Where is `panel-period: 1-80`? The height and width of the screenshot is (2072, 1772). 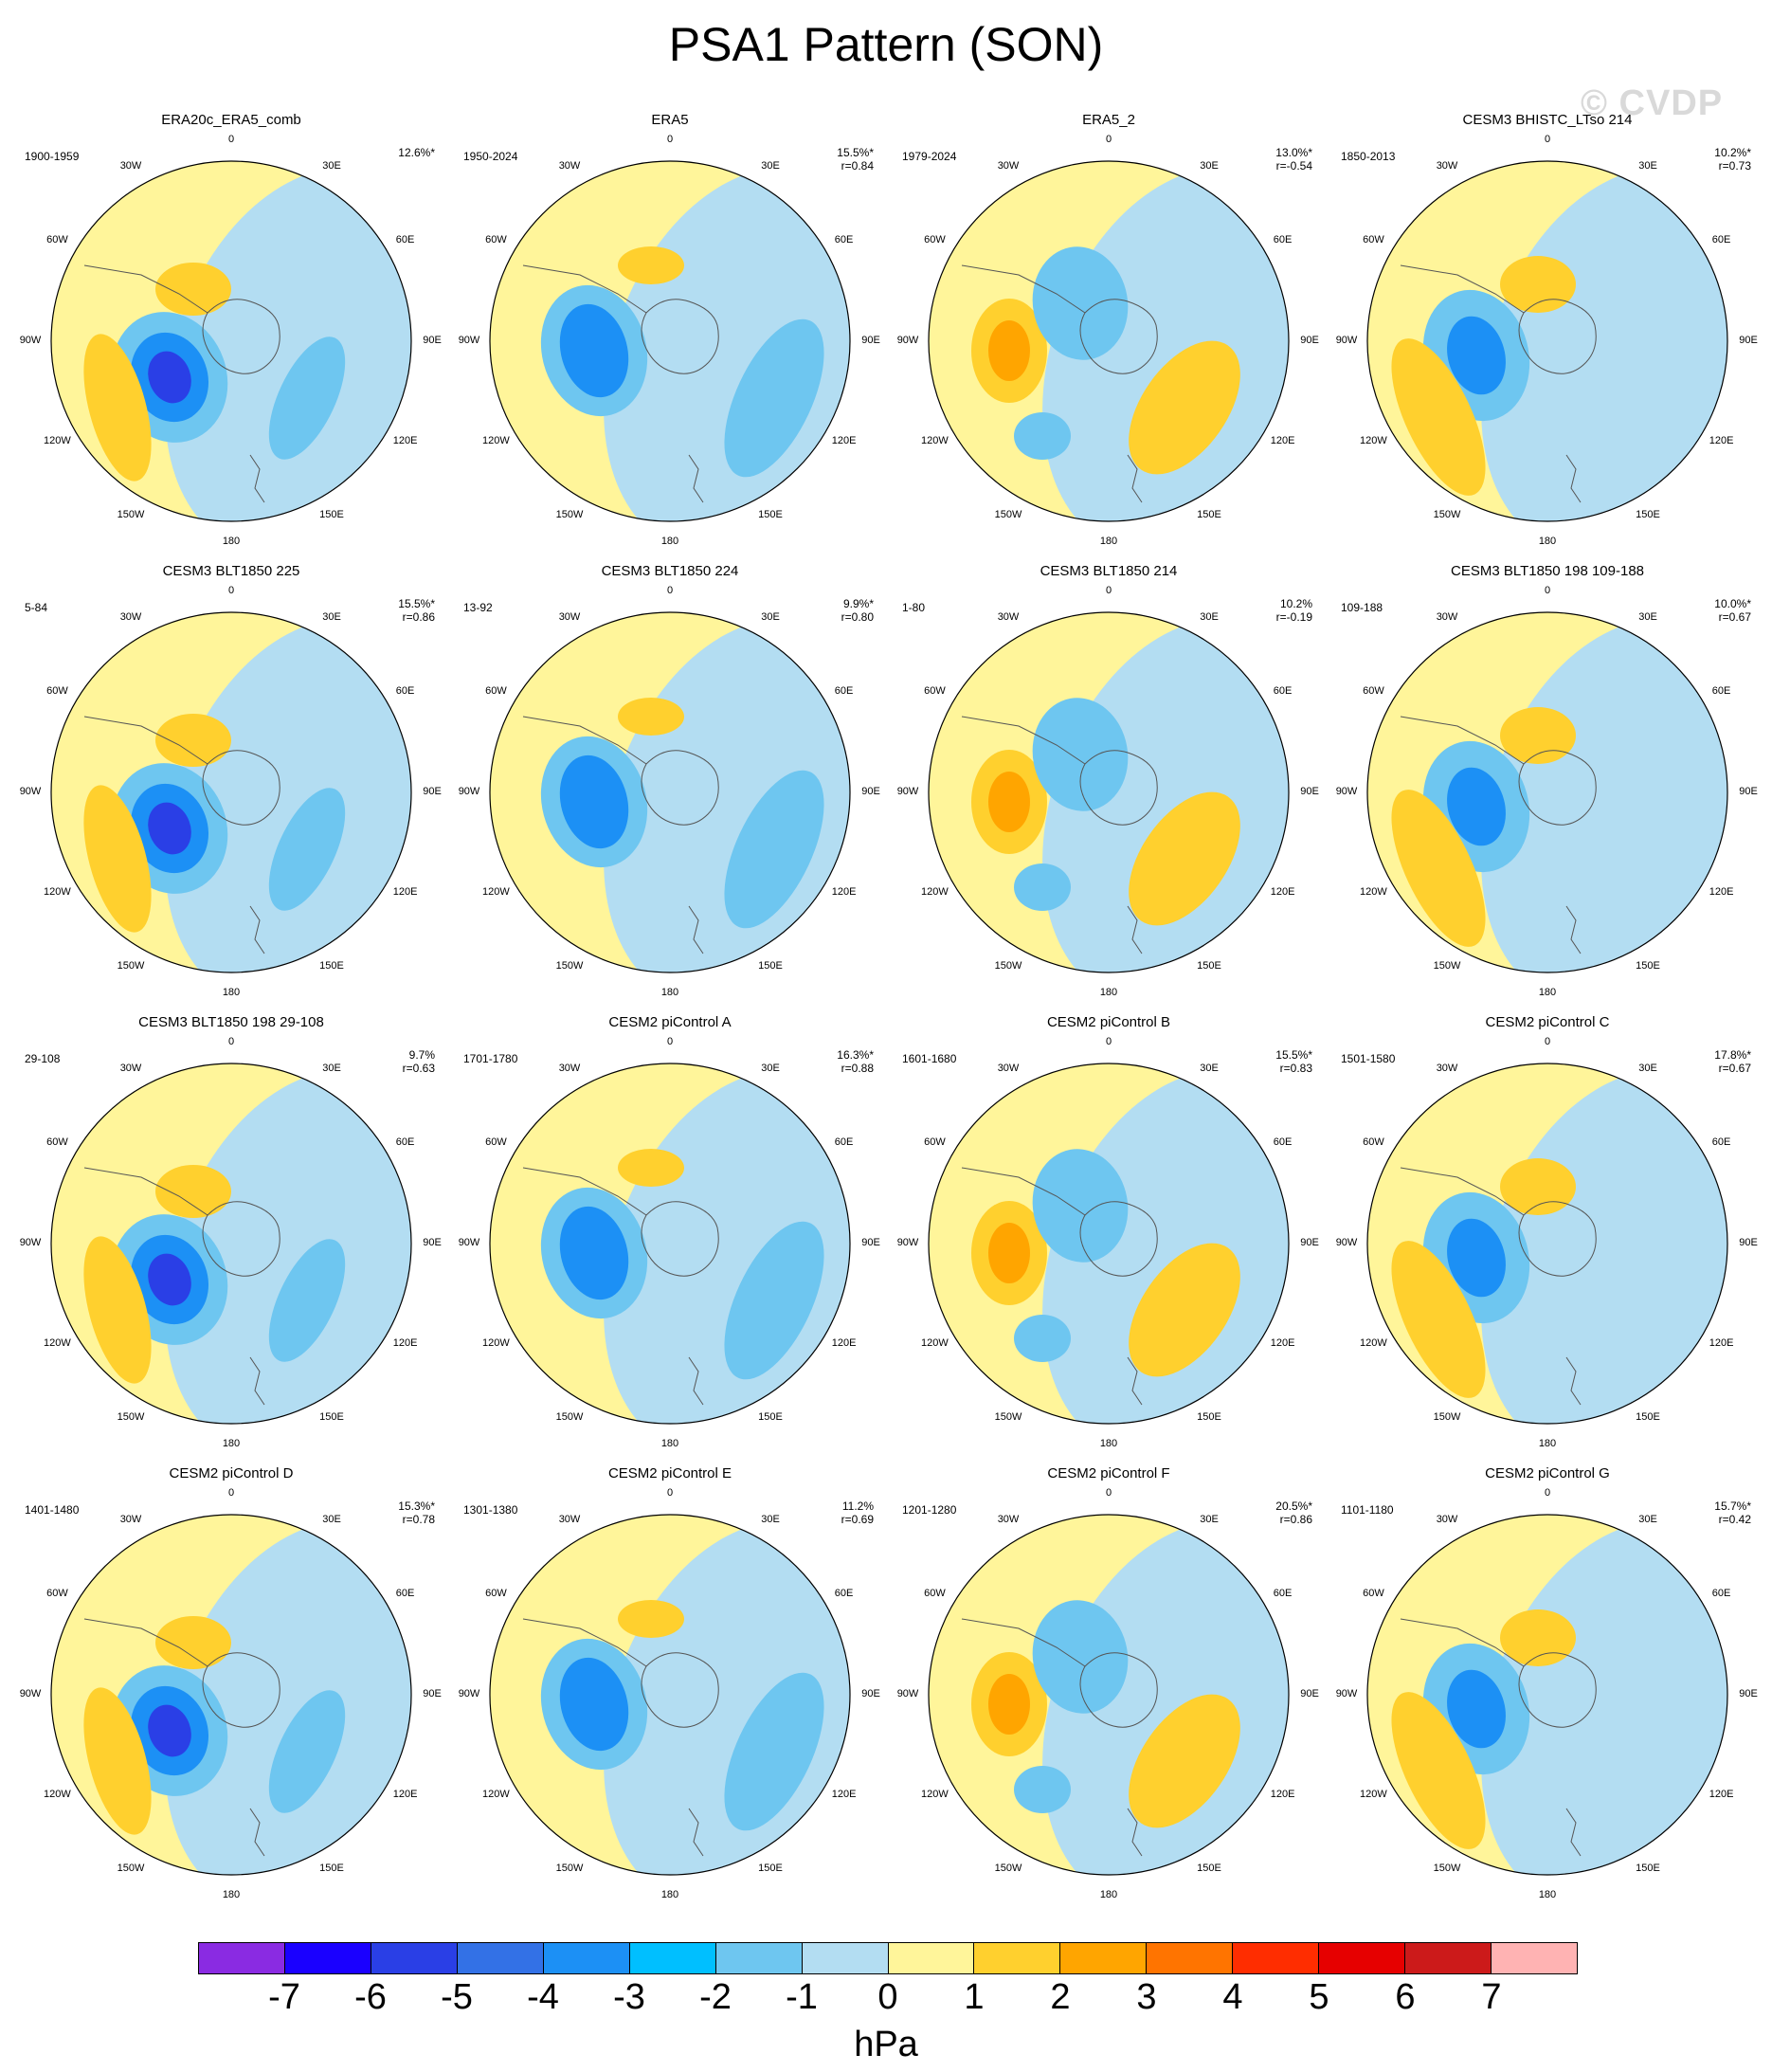 panel-period: 1-80 is located at coordinates (914, 608).